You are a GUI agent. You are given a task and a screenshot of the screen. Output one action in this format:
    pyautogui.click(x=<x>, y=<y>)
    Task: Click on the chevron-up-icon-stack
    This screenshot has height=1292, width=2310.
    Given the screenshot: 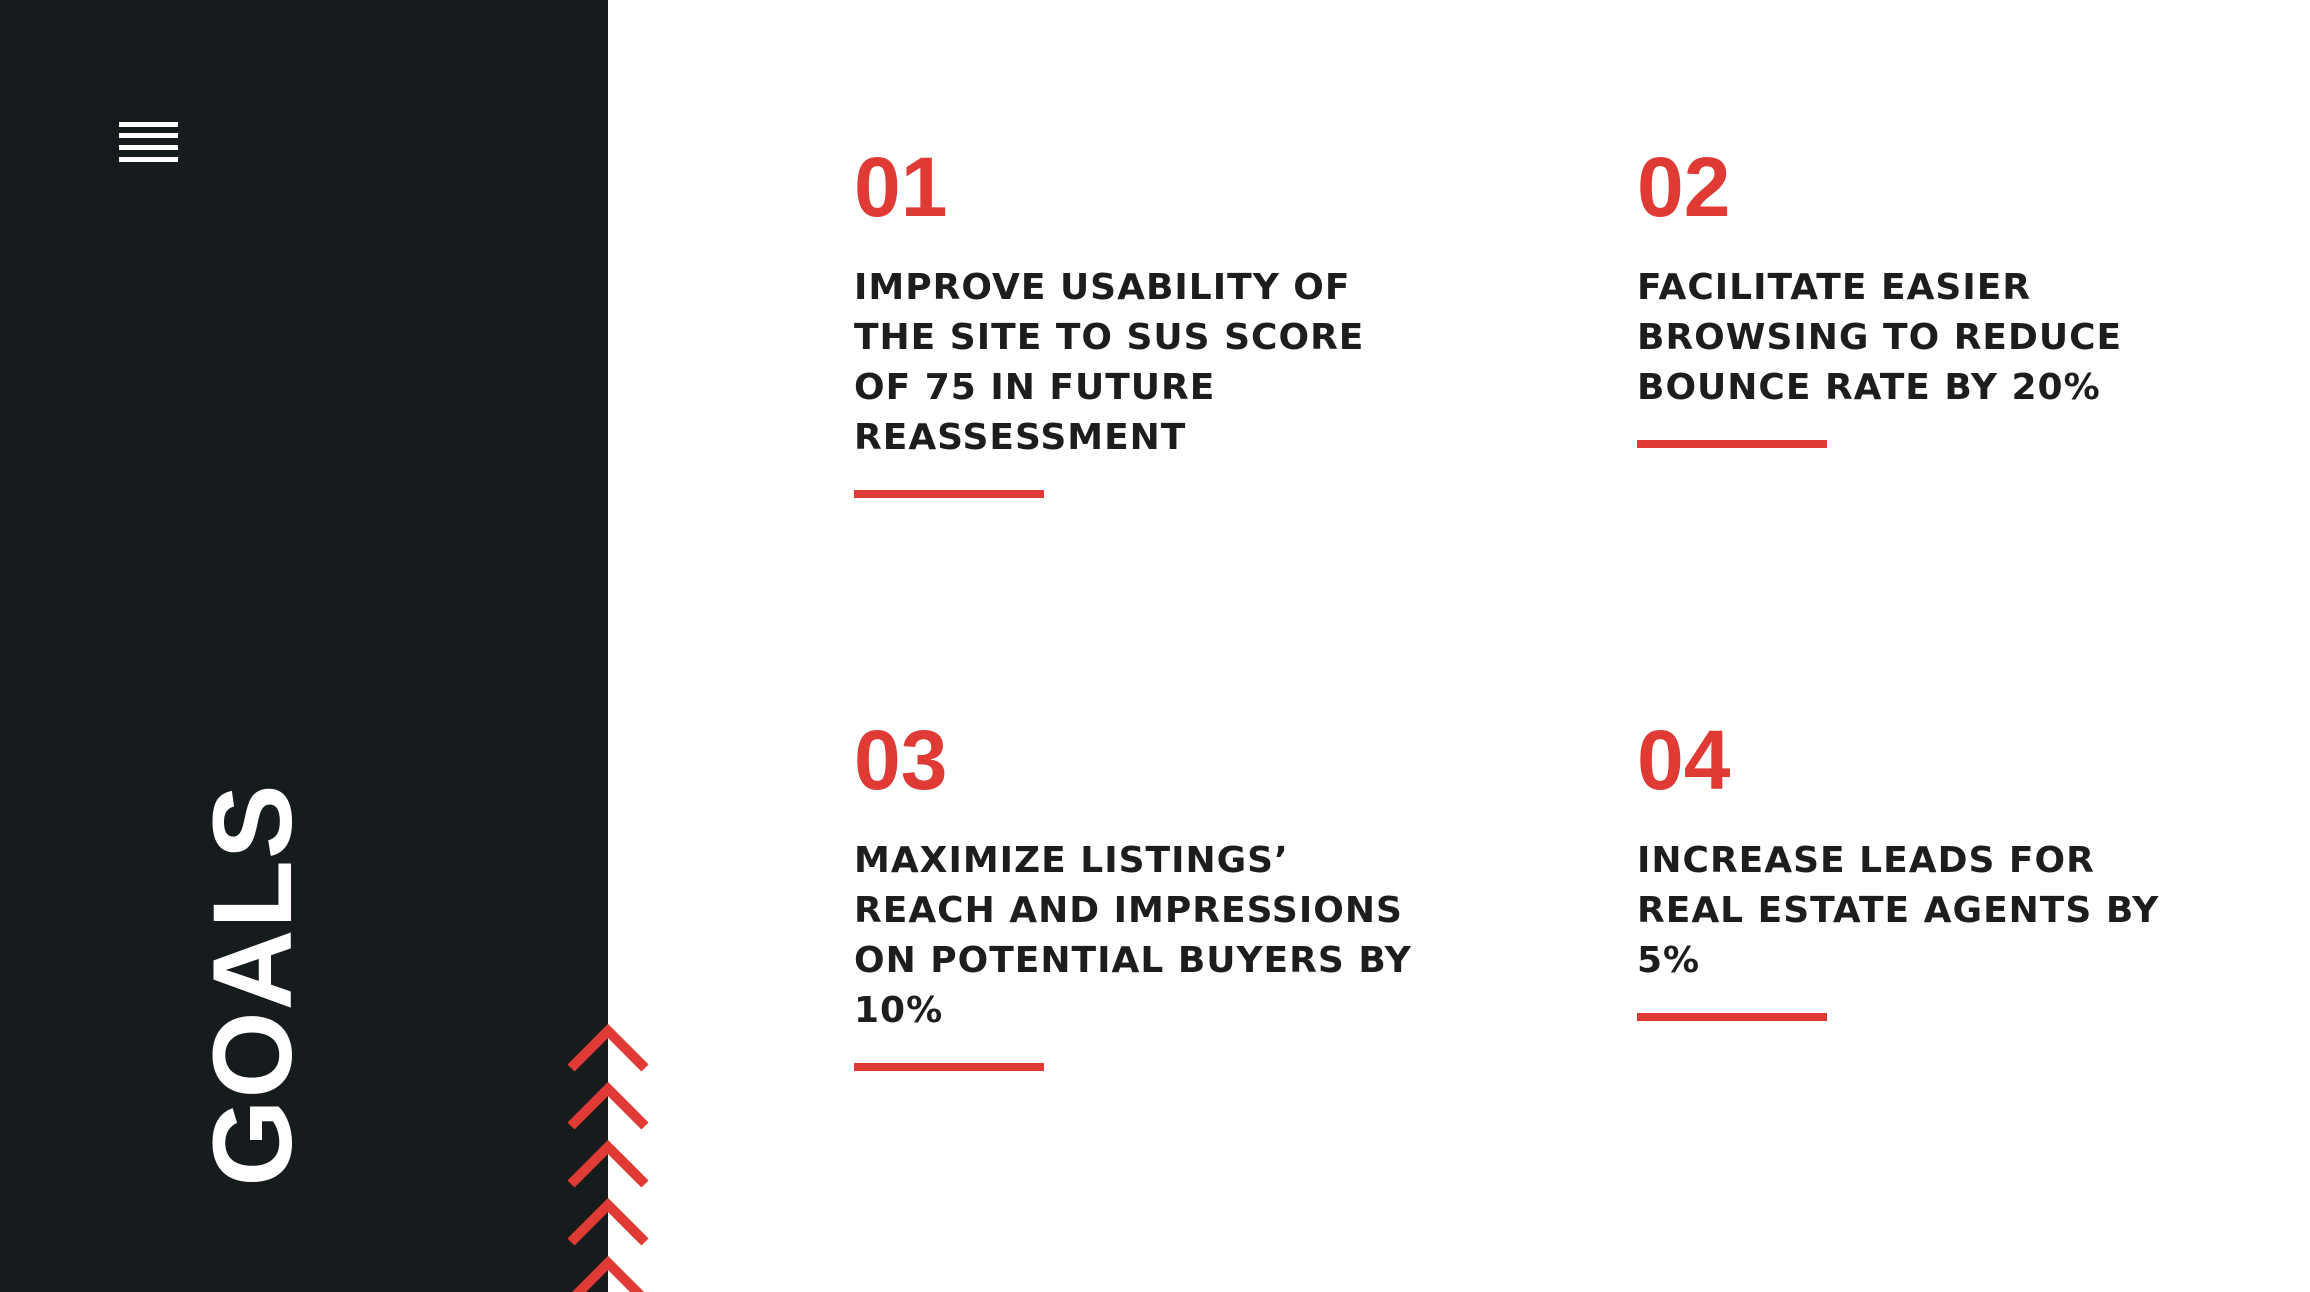 What is the action you would take?
    pyautogui.click(x=608, y=1157)
    